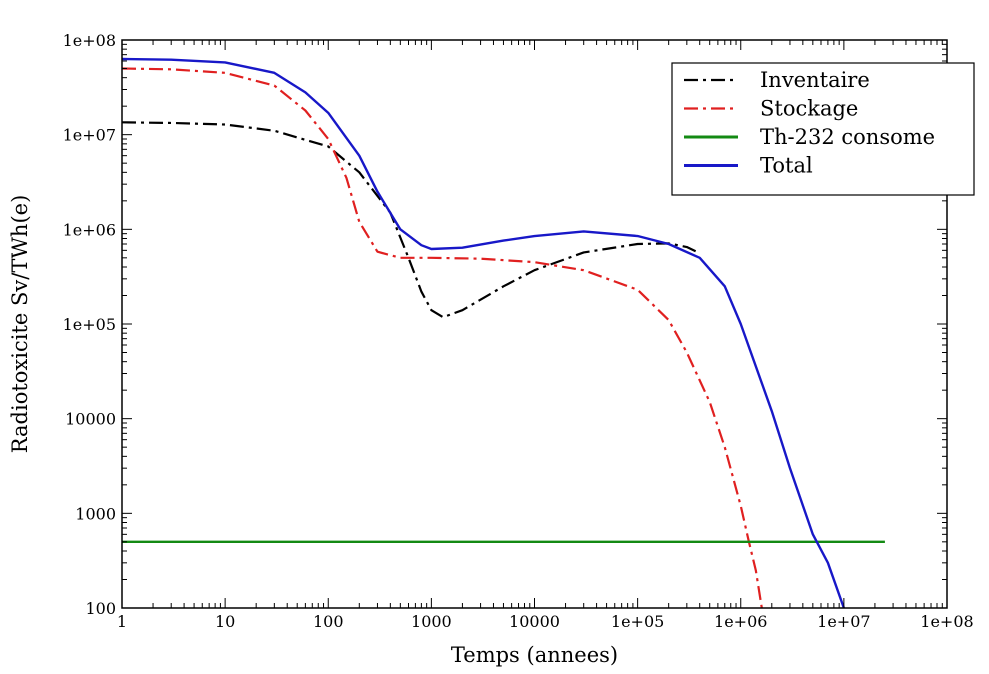 The width and height of the screenshot is (989, 674). What do you see at coordinates (786, 166) in the screenshot?
I see `legend-label-total: Total` at bounding box center [786, 166].